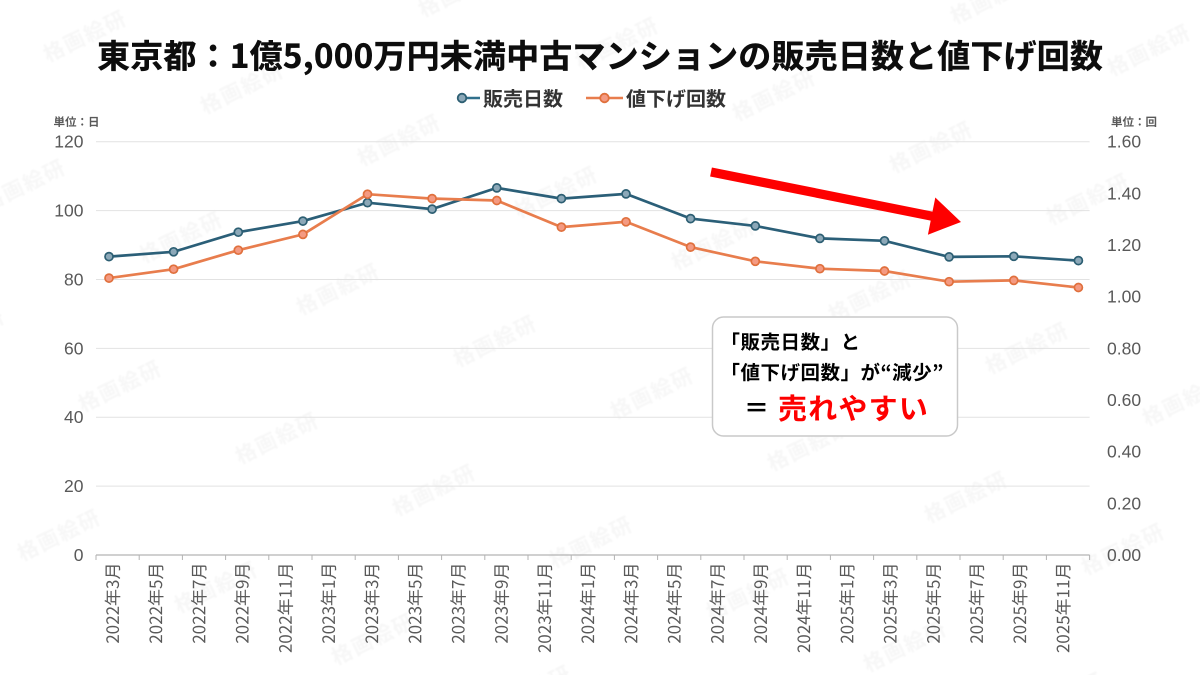 The image size is (1200, 680). Describe the element at coordinates (1124, 245) in the screenshot. I see `svg-text: 1.20` at that location.